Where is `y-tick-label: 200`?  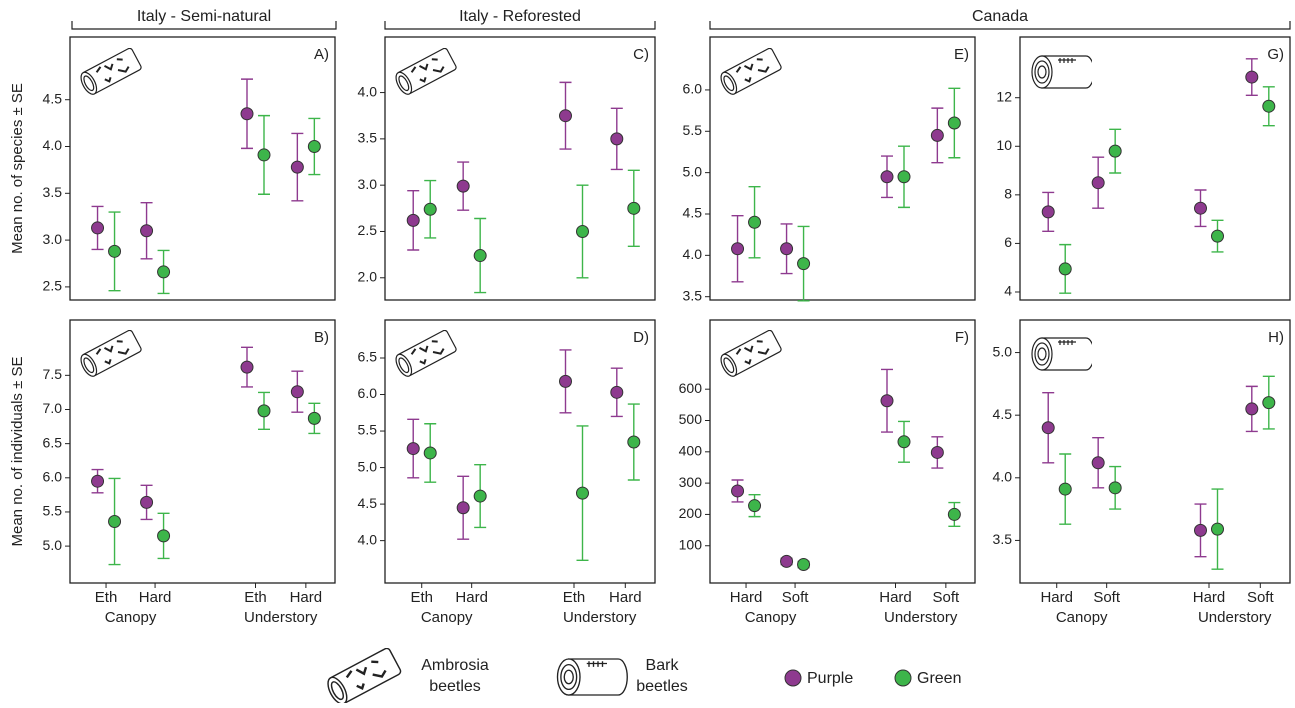
y-tick-label: 200 is located at coordinates (691, 513).